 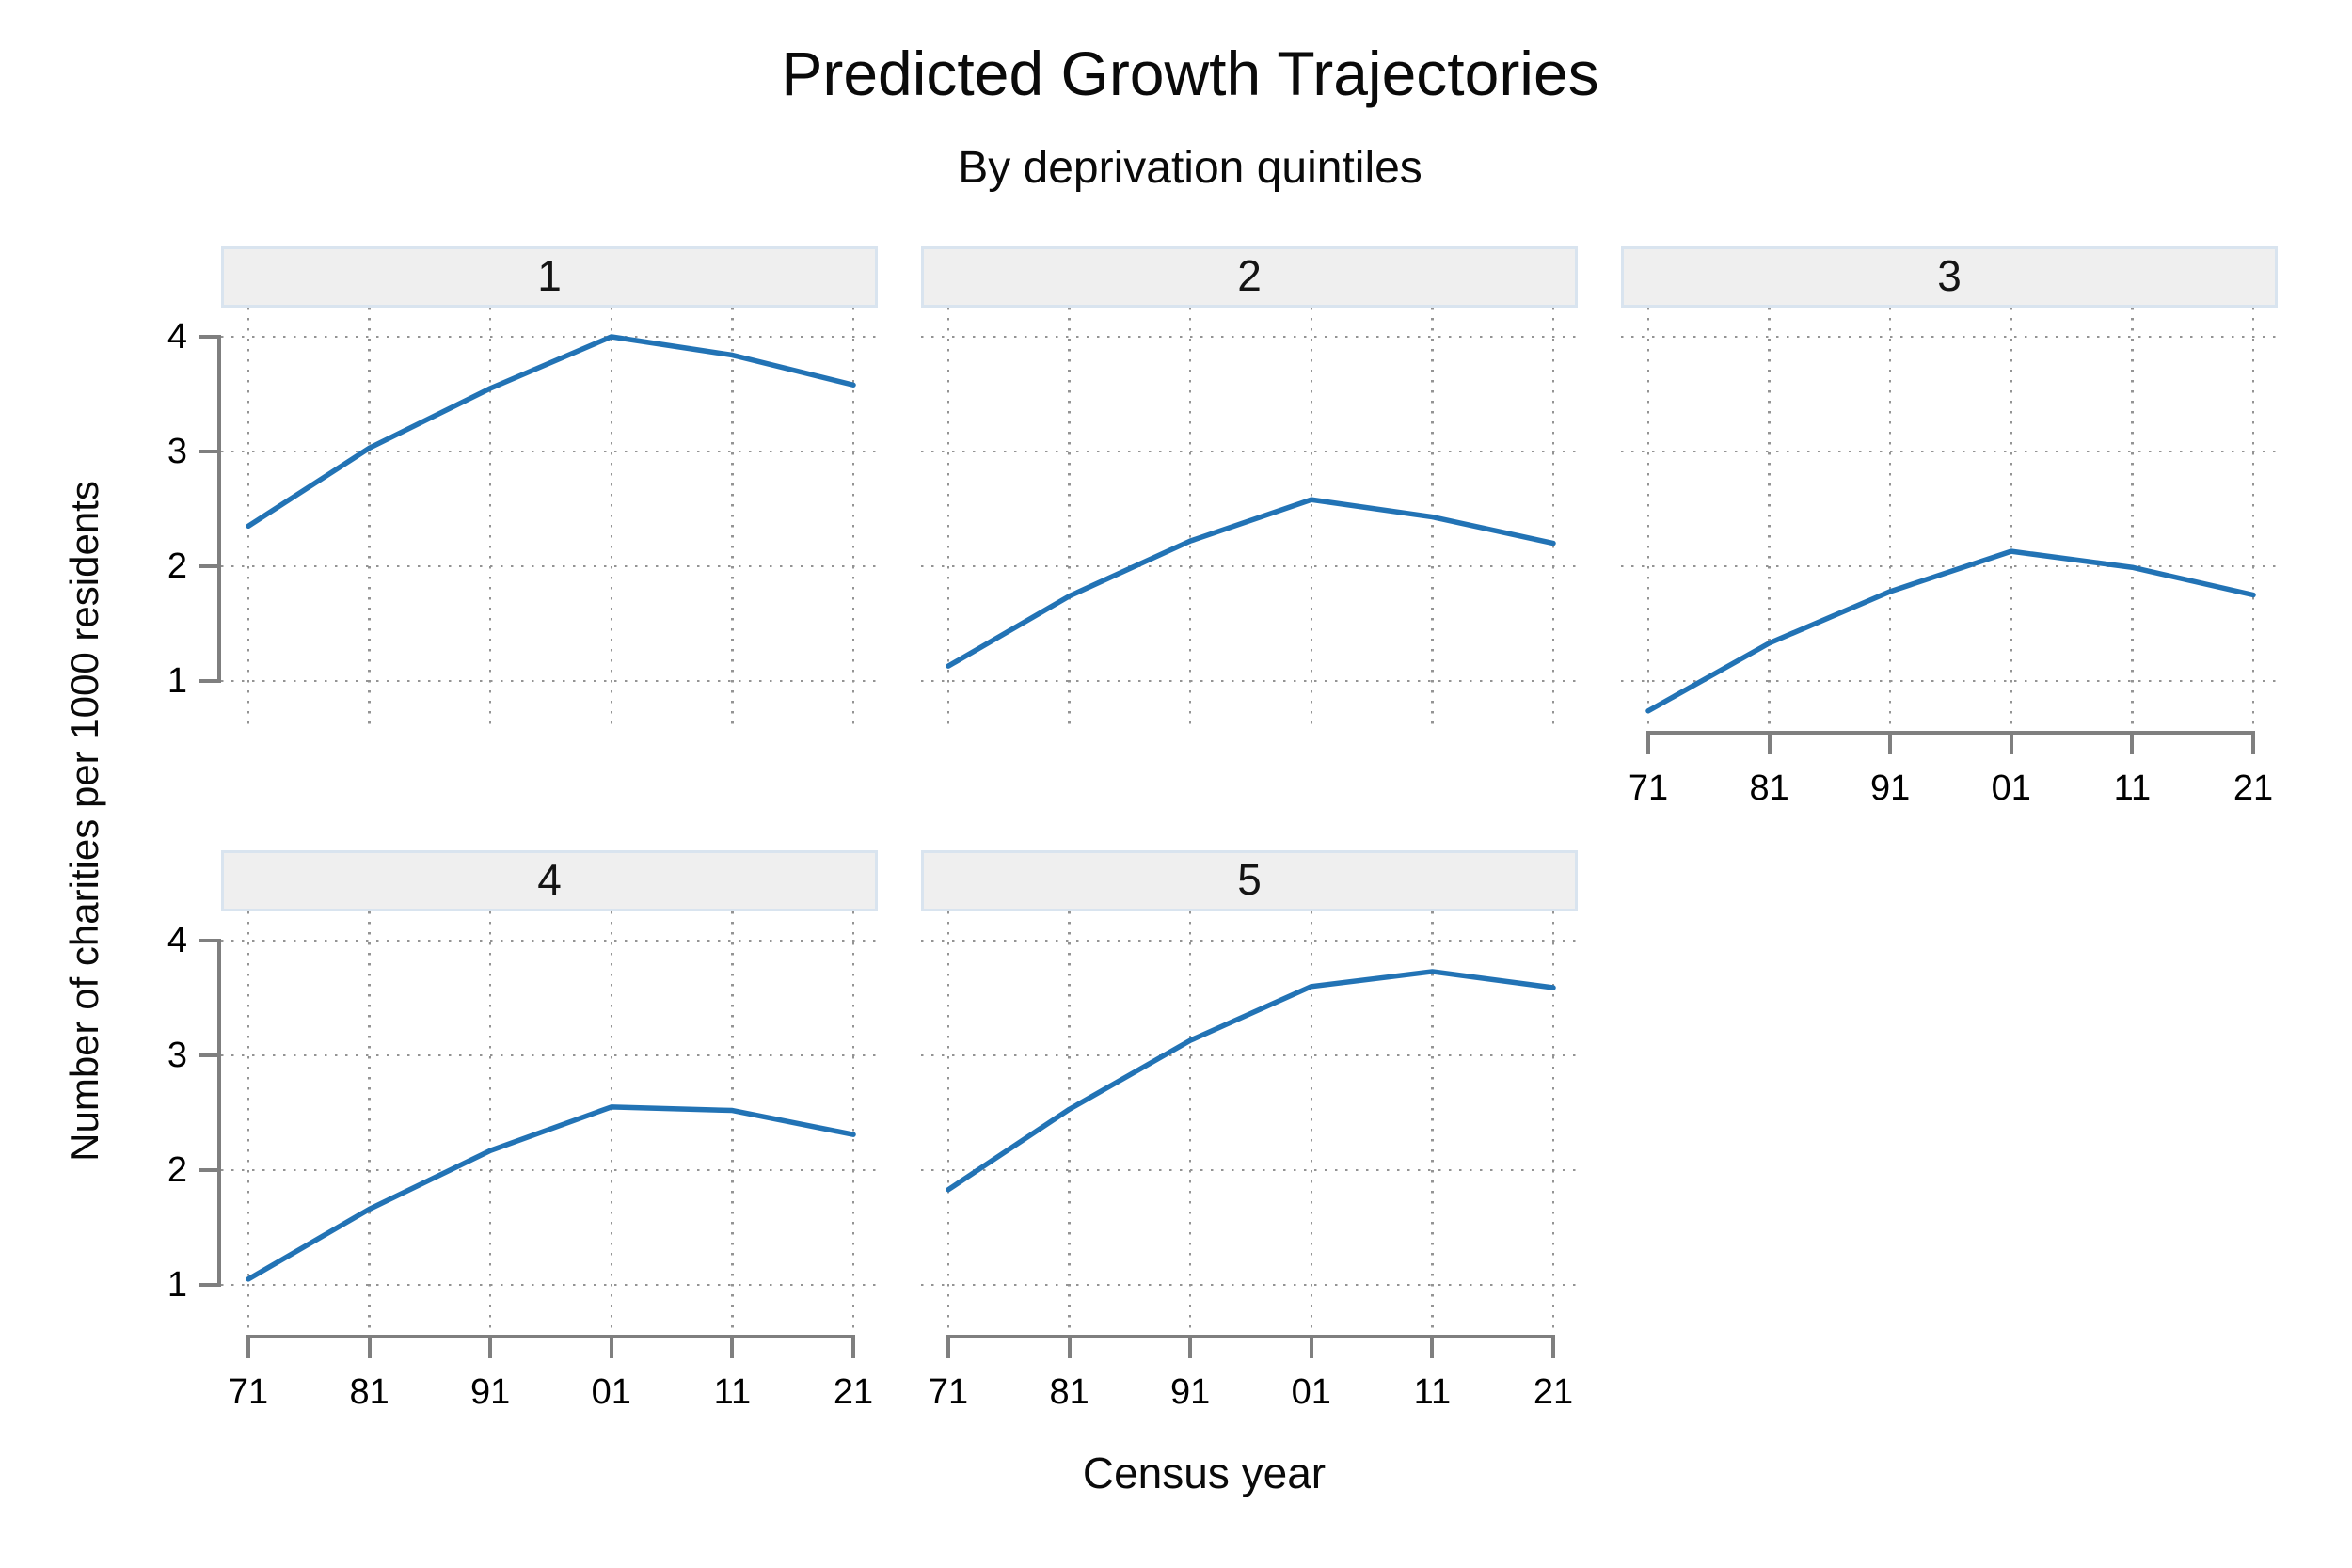 What do you see at coordinates (177, 1055) in the screenshot?
I see `y-tick-label: 3` at bounding box center [177, 1055].